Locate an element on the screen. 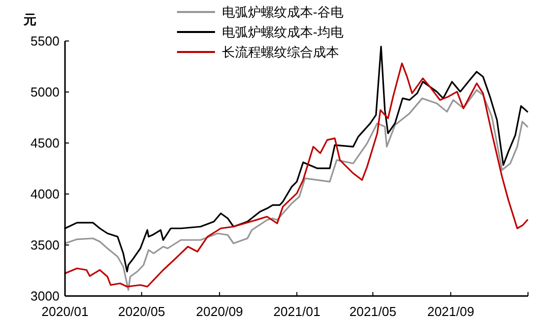 Image resolution: width=550 pixels, height=331 pixels. x-tick-label: 2020/09 is located at coordinates (220, 311).